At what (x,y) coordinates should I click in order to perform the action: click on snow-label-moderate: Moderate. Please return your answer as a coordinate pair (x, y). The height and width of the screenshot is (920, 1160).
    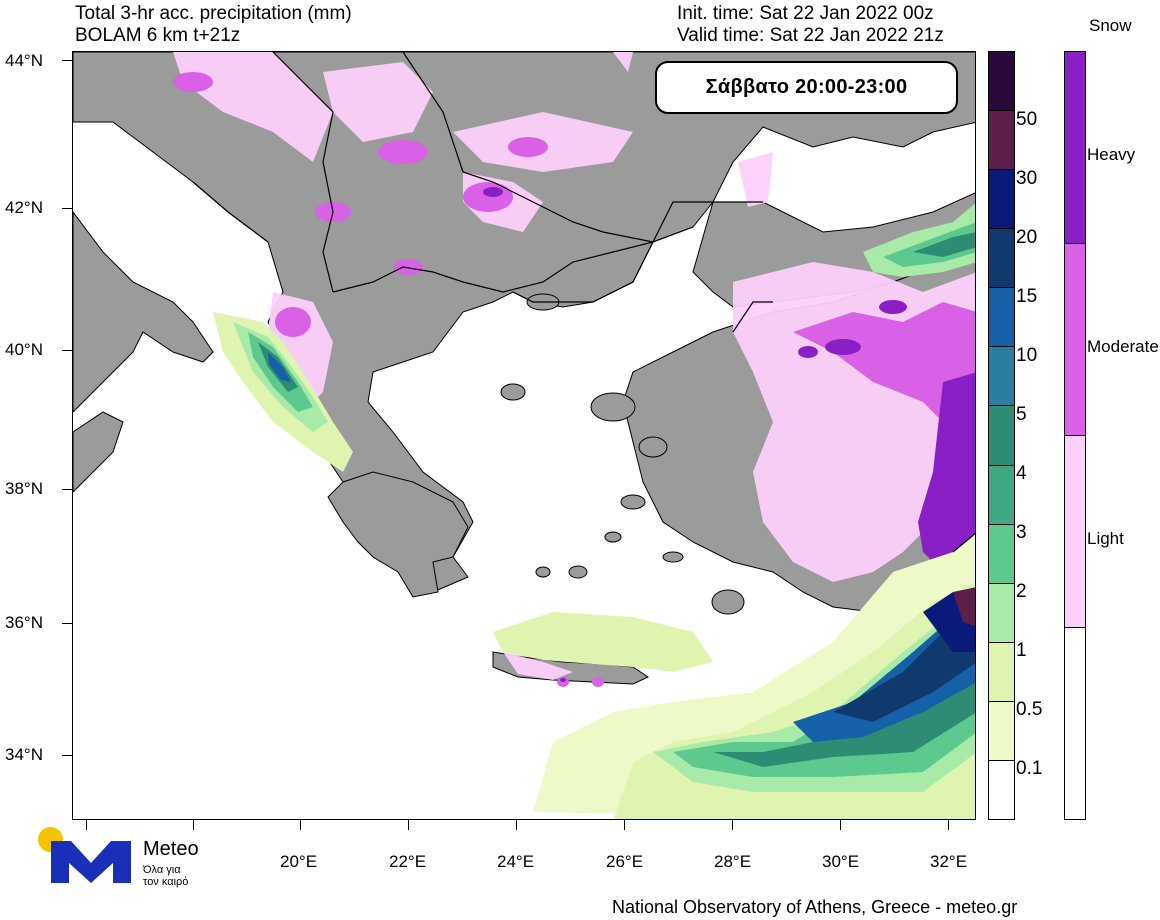
    Looking at the image, I should click on (1123, 346).